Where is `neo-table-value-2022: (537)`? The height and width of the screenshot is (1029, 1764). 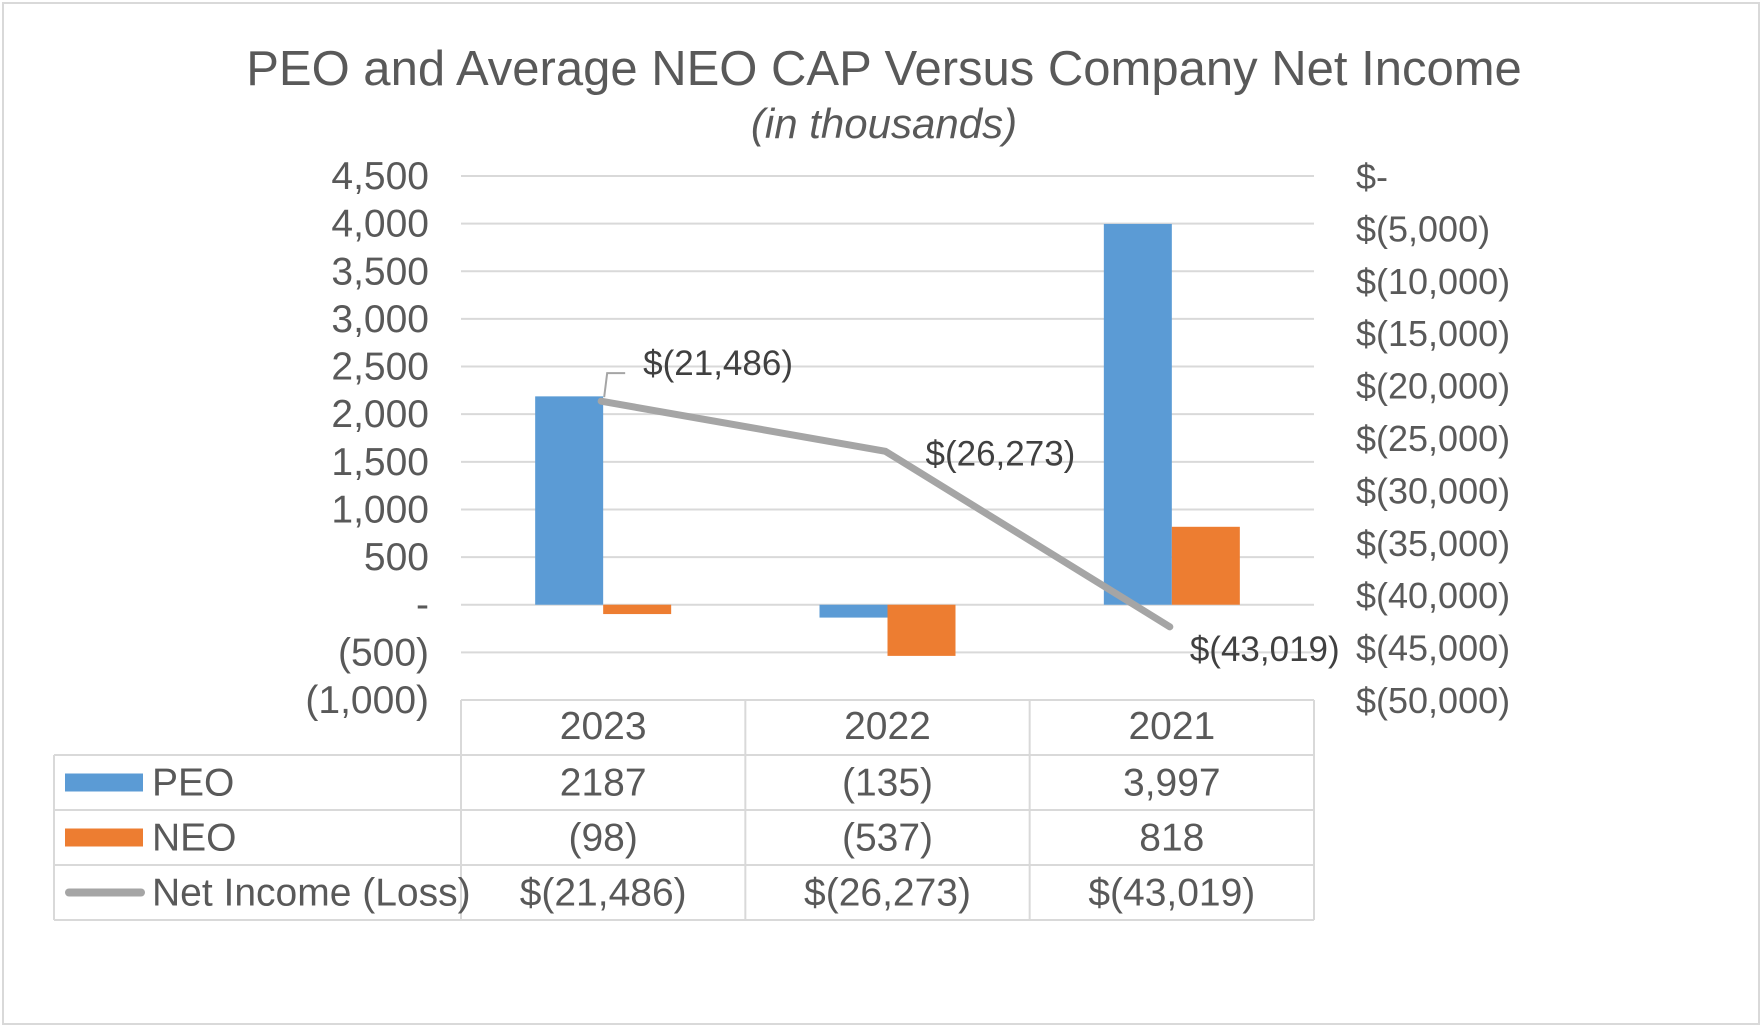
neo-table-value-2022: (537) is located at coordinates (887, 838).